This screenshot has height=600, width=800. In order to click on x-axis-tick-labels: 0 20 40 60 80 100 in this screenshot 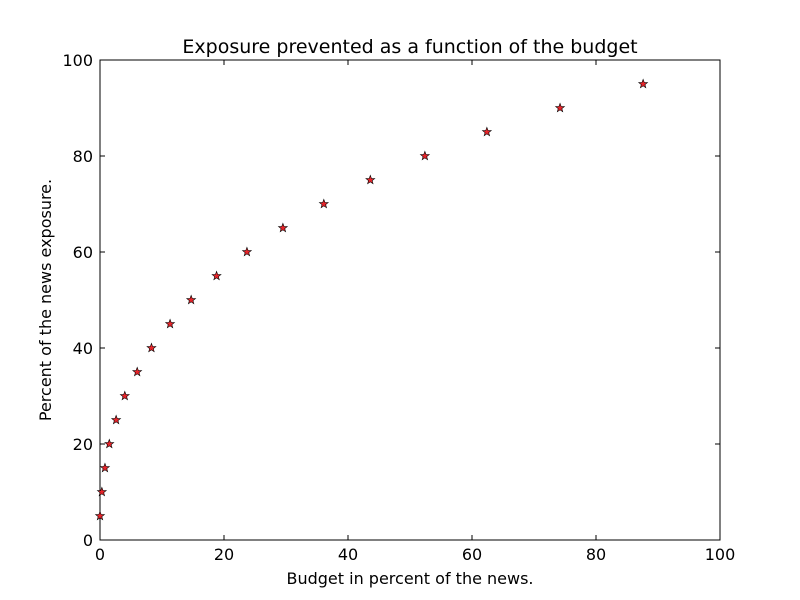, I will do `click(415, 554)`.